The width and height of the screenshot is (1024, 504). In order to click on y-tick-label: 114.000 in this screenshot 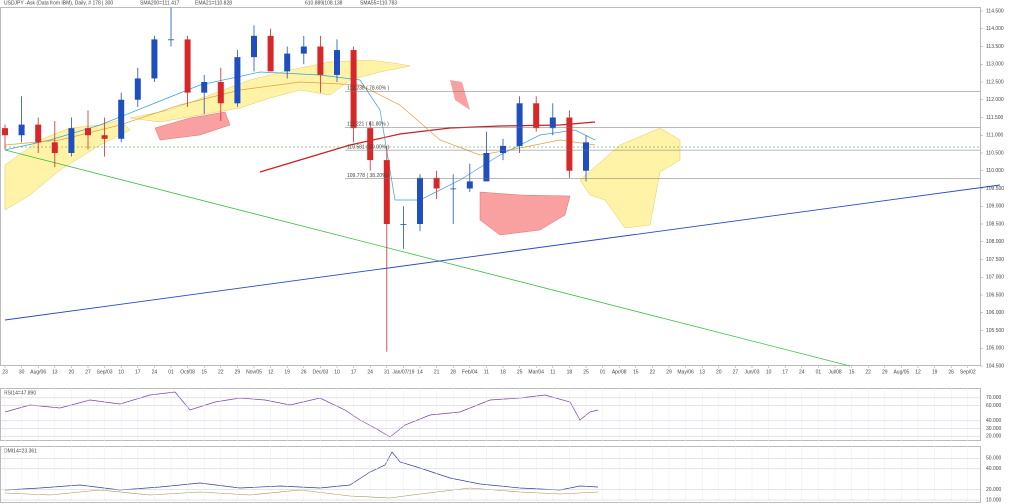, I will do `click(995, 29)`.